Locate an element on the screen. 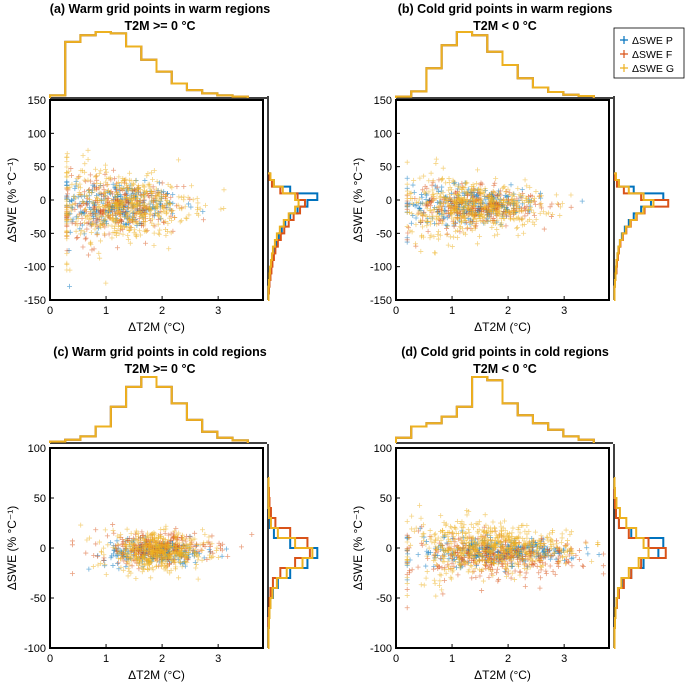  y-tick-label: -150 is located at coordinates (381, 301).